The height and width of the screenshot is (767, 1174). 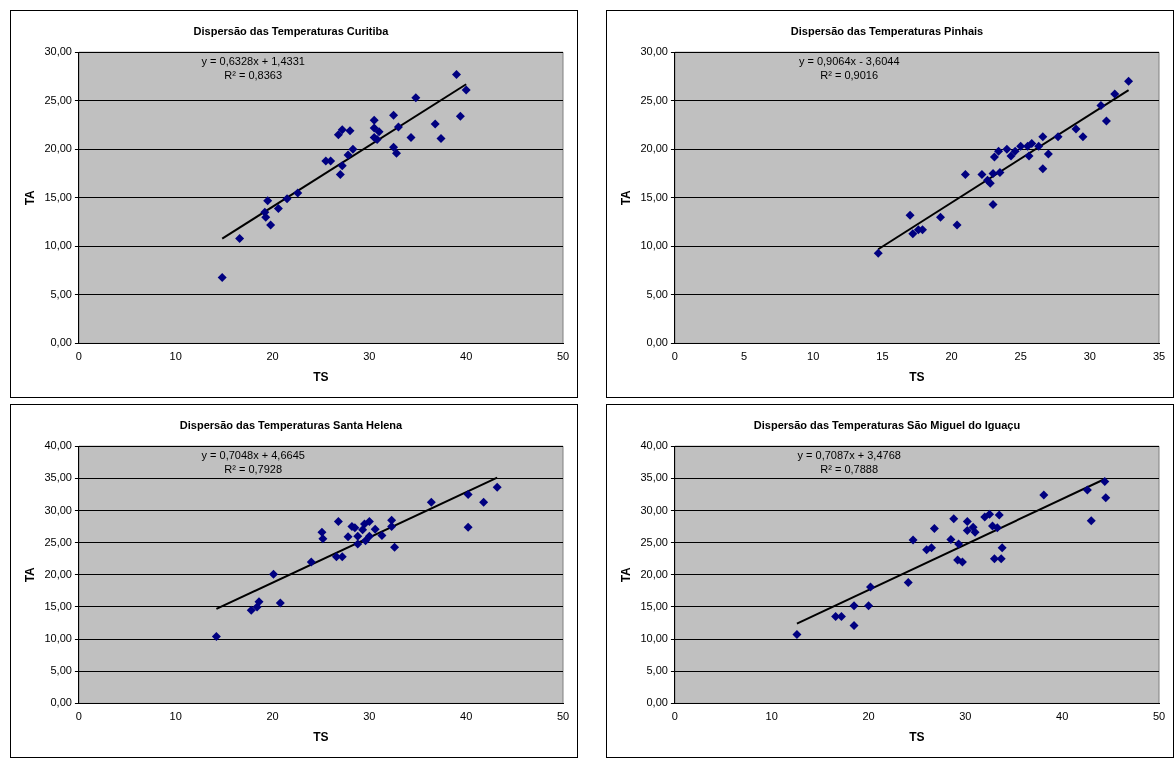 I want to click on chart-title: Dispersão das Temperaturas São Miguel do Iguaçu, so click(x=887, y=424).